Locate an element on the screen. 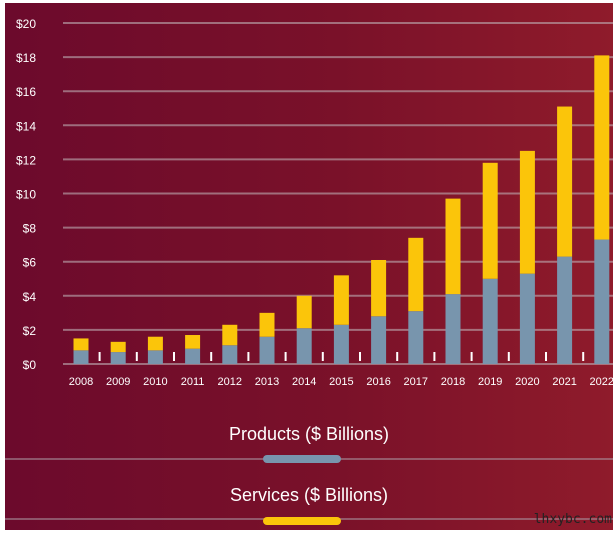 Image resolution: width=616 pixels, height=535 pixels. x-tick-label: 2022 is located at coordinates (601, 382).